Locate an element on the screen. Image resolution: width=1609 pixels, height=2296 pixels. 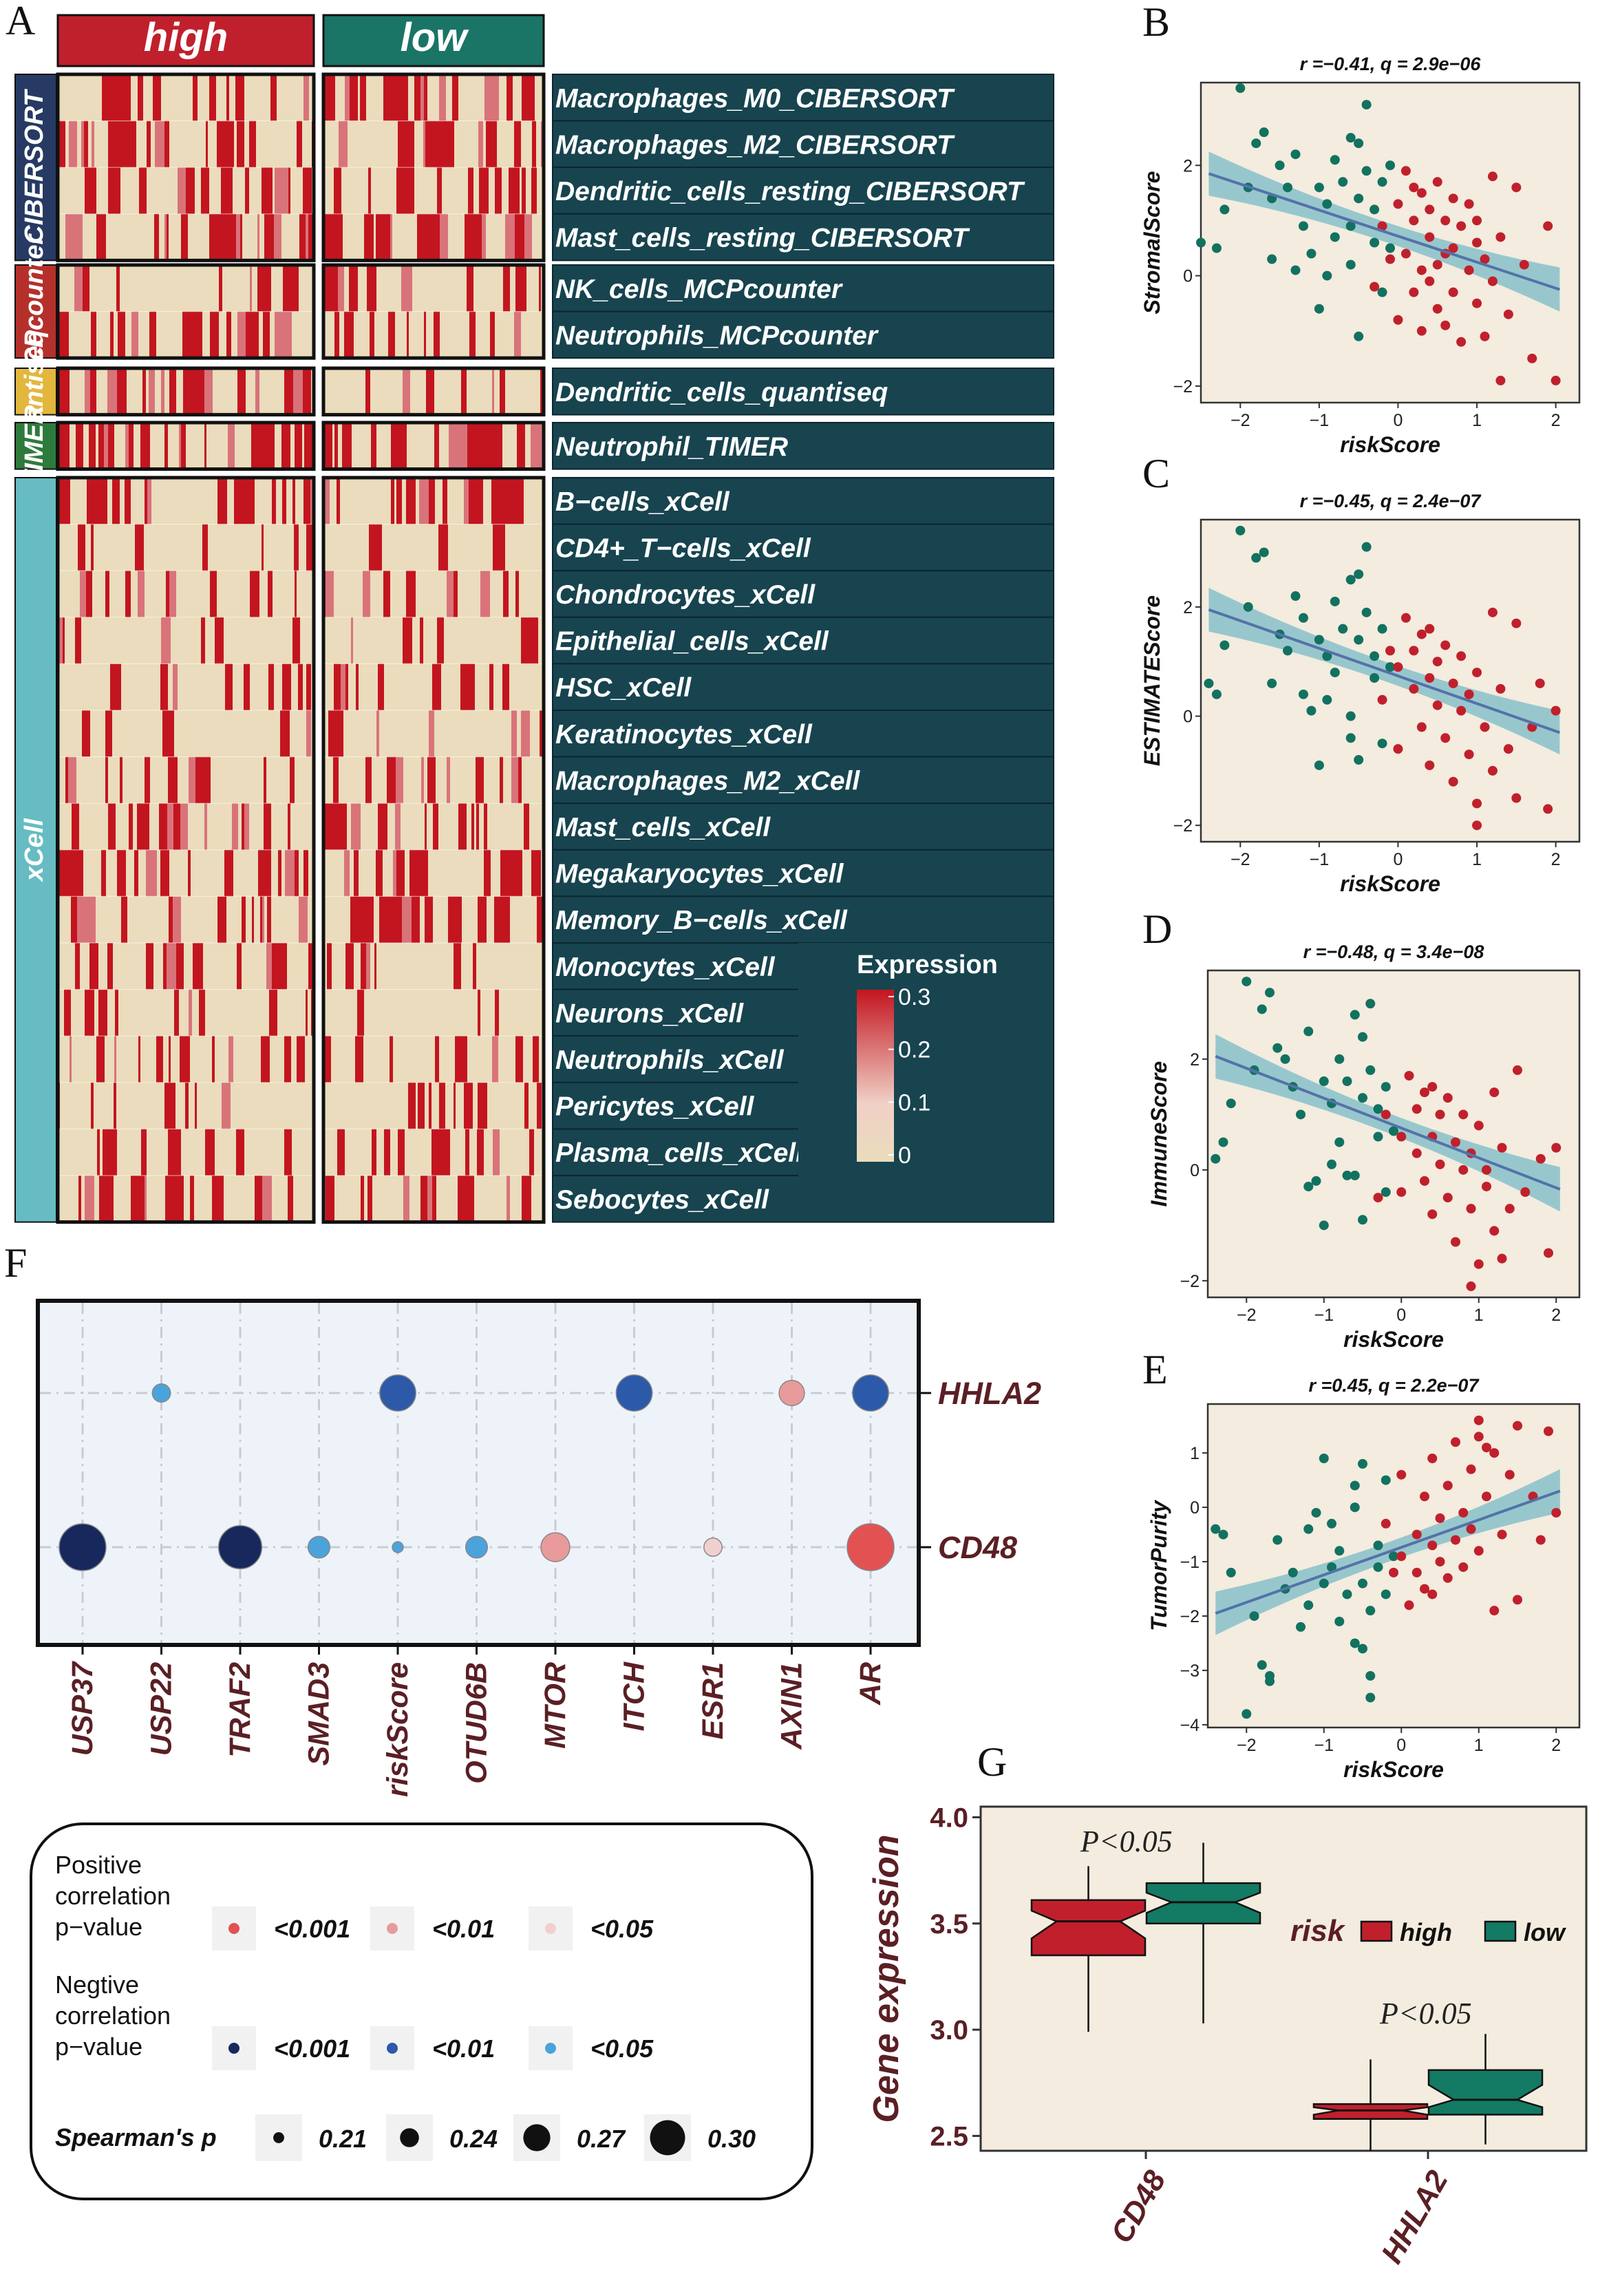
y-tick-label: −2 is located at coordinates (1190, 1617).